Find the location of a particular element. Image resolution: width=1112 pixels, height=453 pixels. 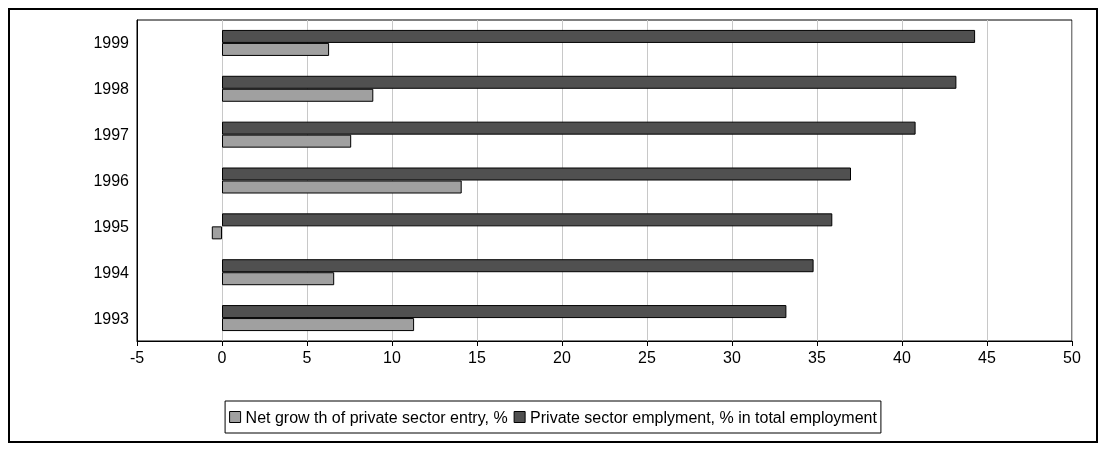

x-tick-label: 25 is located at coordinates (647, 357).